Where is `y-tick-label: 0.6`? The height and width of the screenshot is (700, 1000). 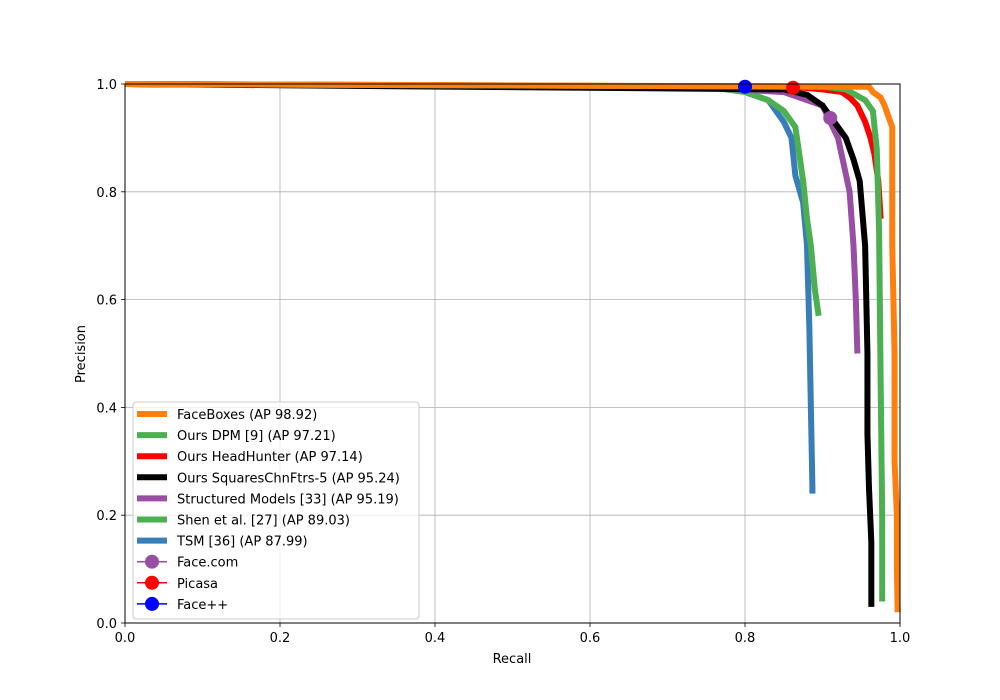
y-tick-label: 0.6 is located at coordinates (106, 301).